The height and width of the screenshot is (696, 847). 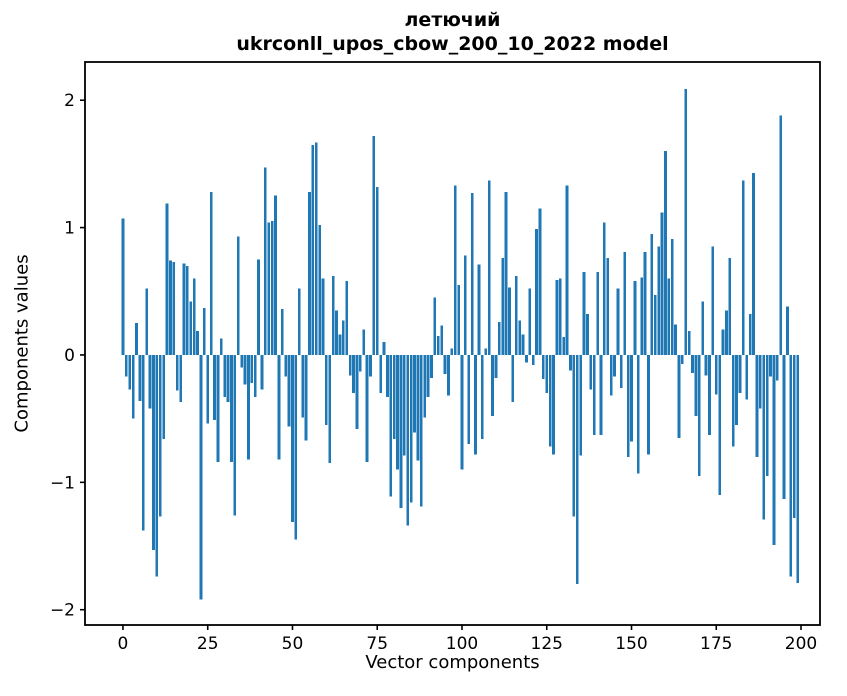 What do you see at coordinates (716, 644) in the screenshot?
I see `tick-label: 175` at bounding box center [716, 644].